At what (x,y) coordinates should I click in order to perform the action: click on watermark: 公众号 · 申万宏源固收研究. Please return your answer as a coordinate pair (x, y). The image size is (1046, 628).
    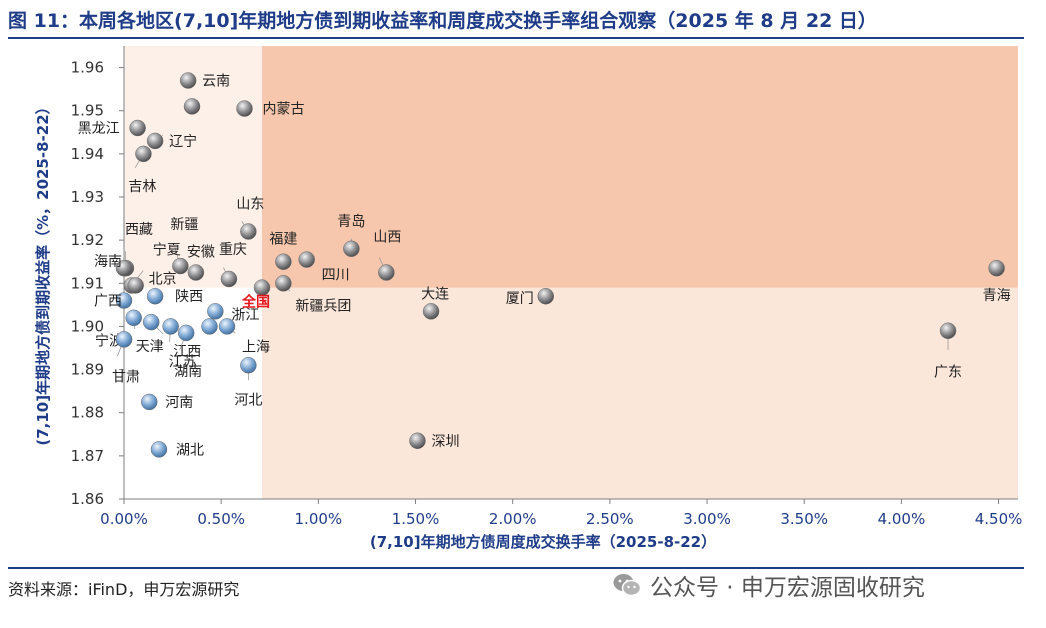
    Looking at the image, I should click on (768, 585).